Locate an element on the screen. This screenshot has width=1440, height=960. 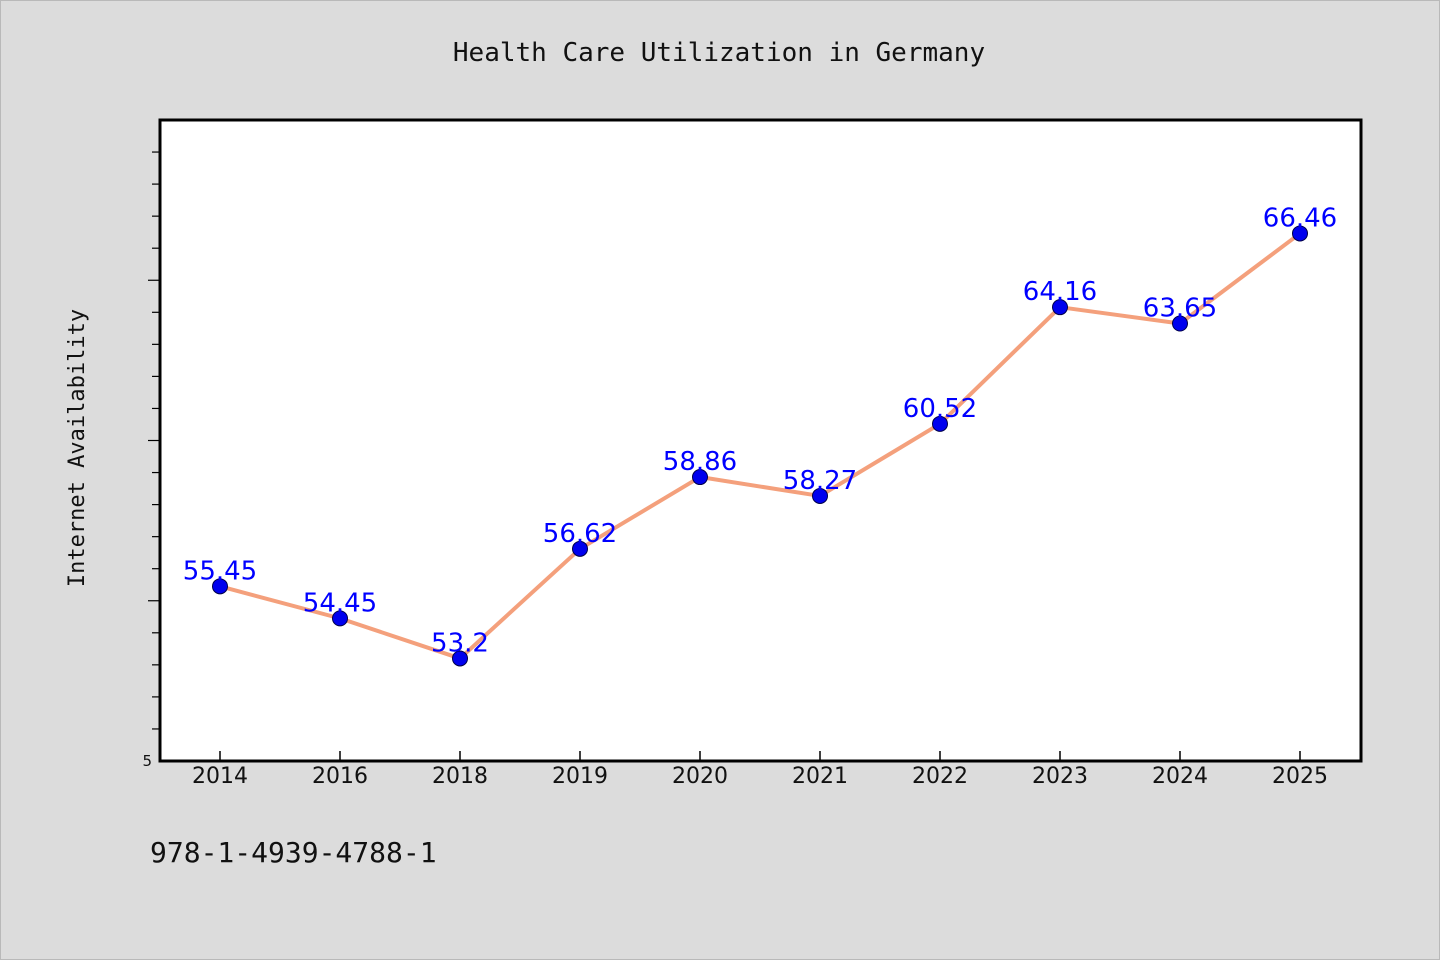
x-tick-label: 2014 is located at coordinates (220, 776).